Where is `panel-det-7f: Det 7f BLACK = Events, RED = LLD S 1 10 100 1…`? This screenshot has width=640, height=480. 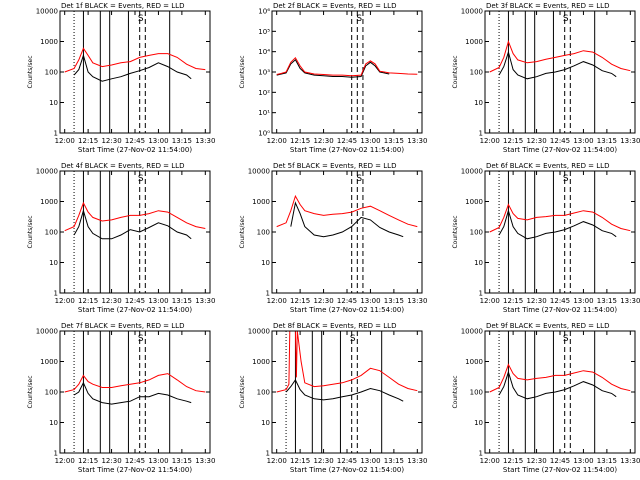 panel-det-7f: Det 7f BLACK = Events, RED = LLD S 1 10 100 1… is located at coordinates (121, 398).